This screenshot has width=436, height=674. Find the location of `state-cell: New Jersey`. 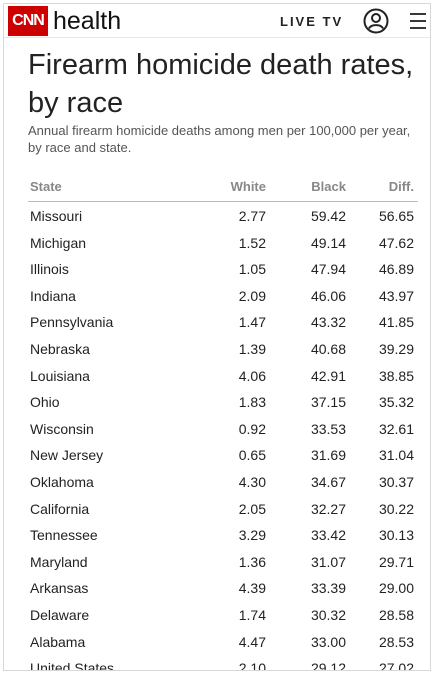

state-cell: New Jersey is located at coordinates (67, 455).